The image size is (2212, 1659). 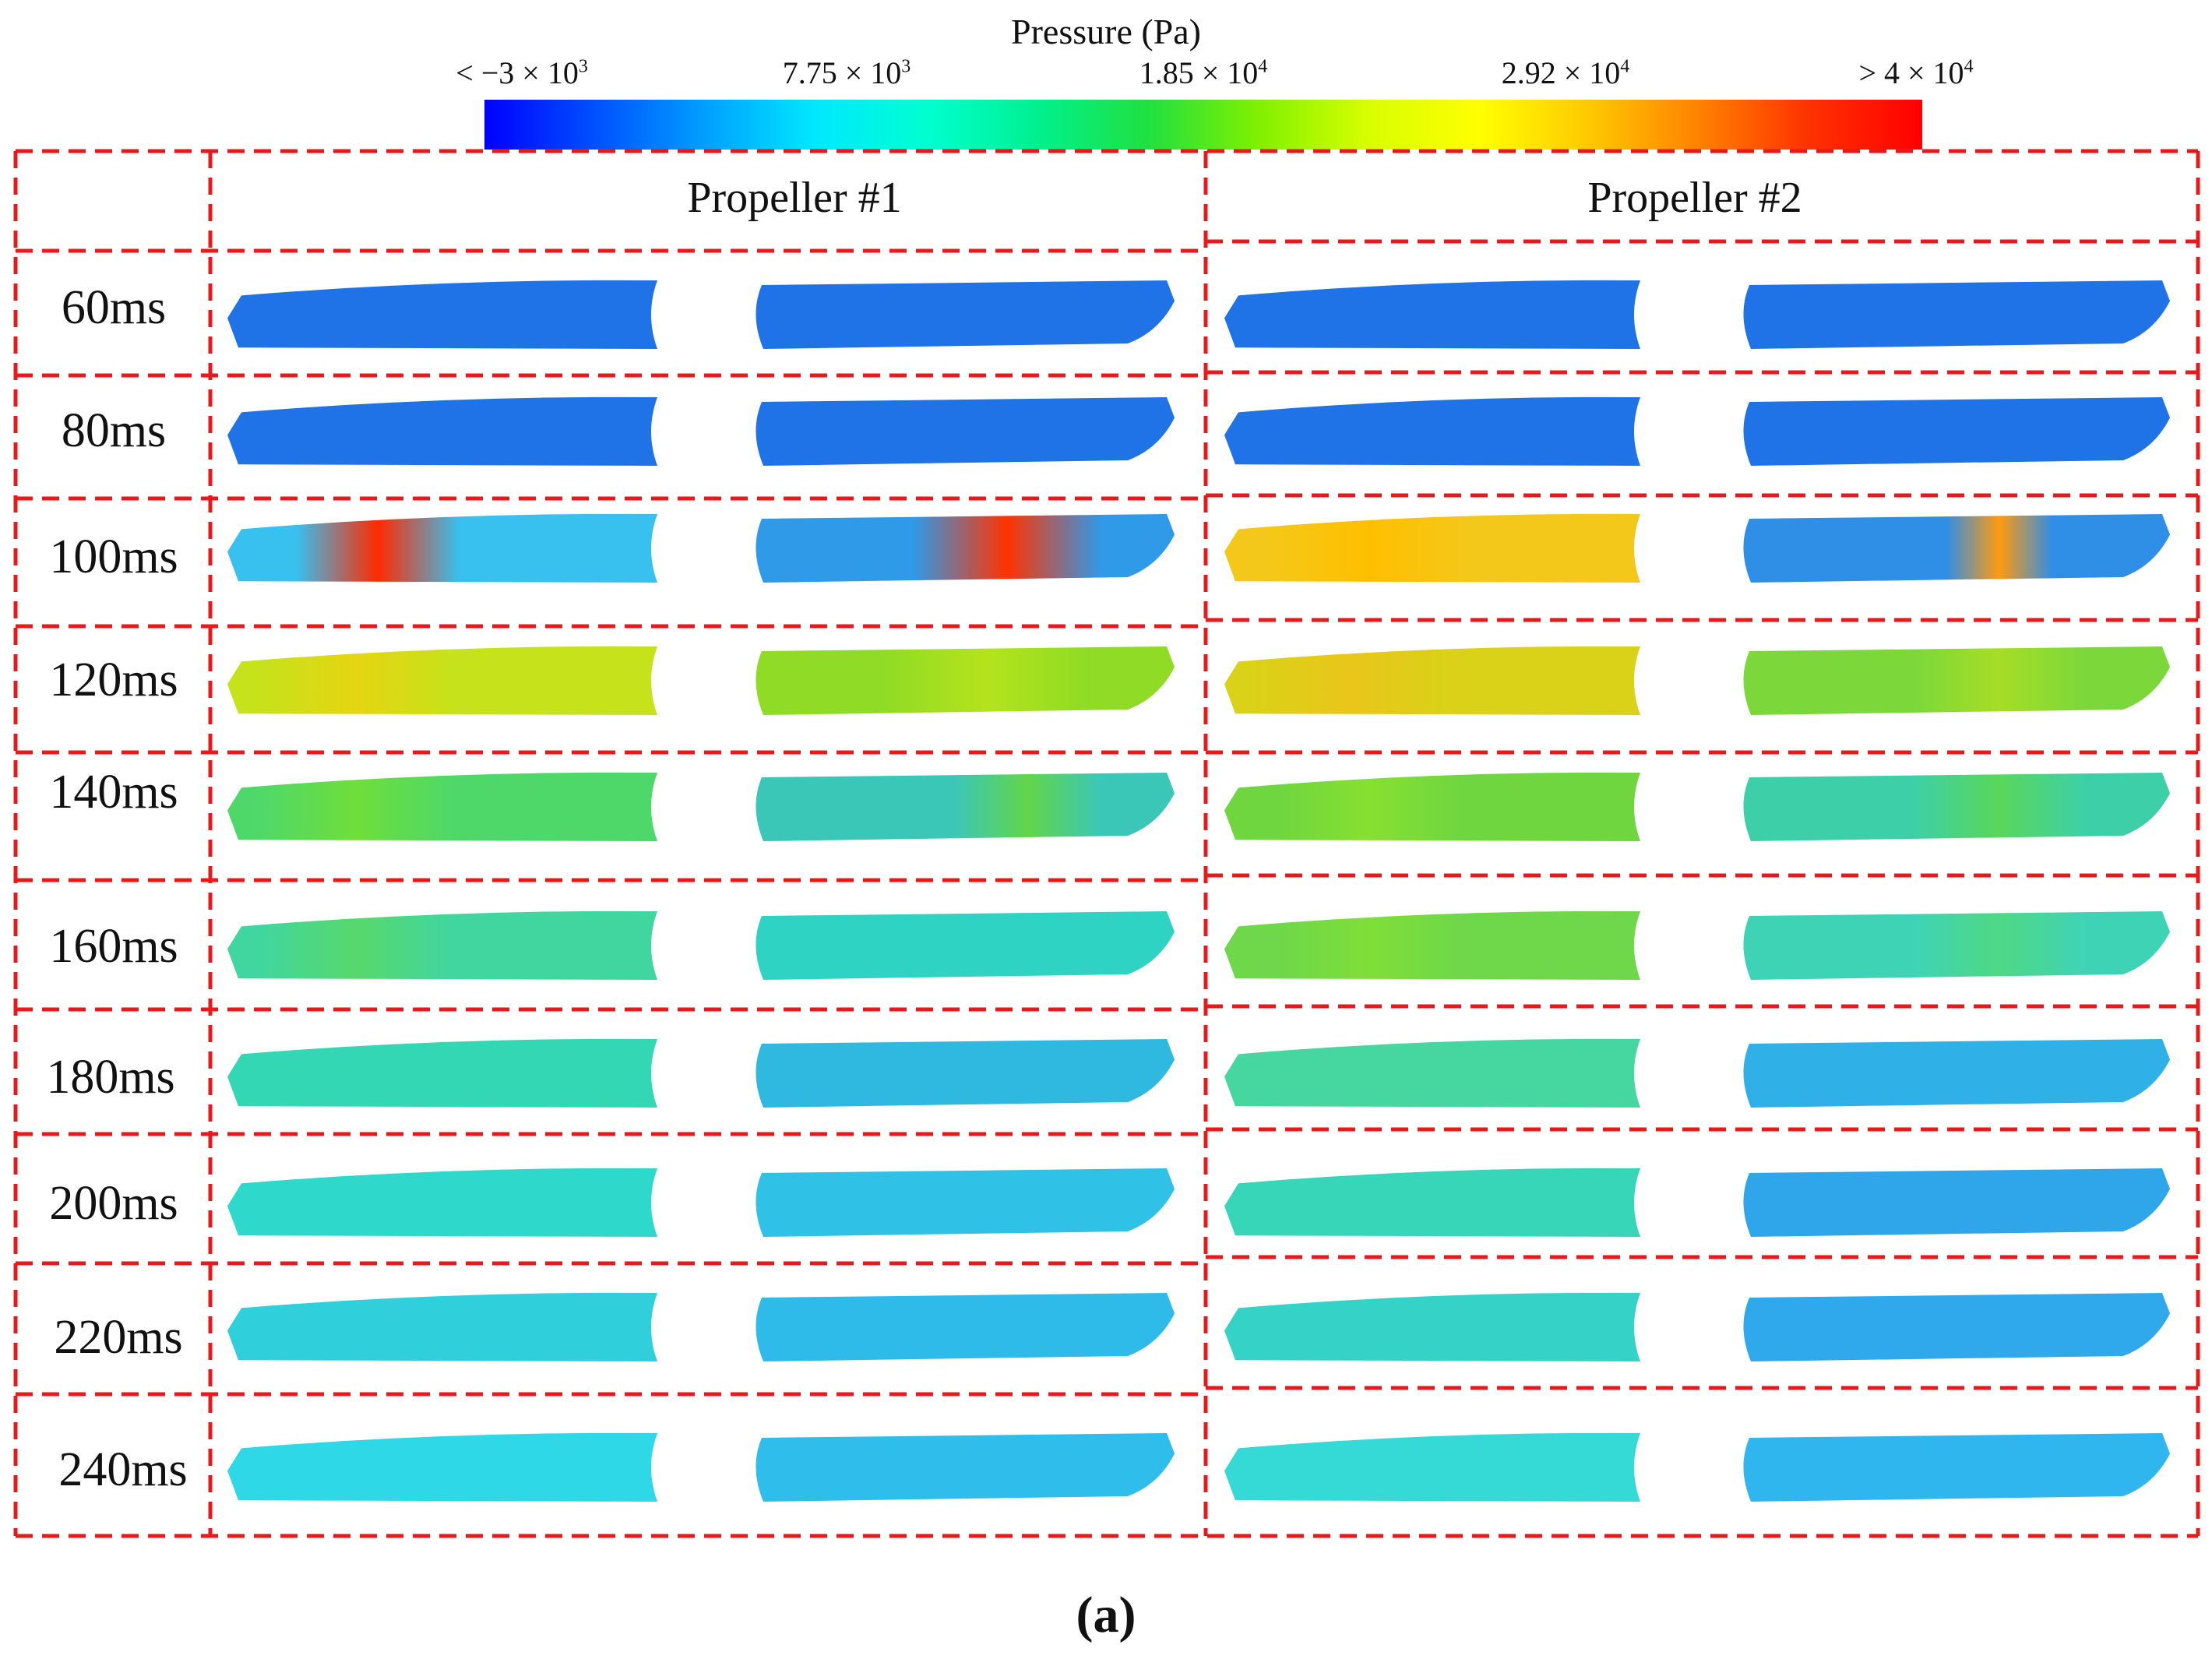 I want to click on blade-p1a-60ms, so click(x=442, y=314).